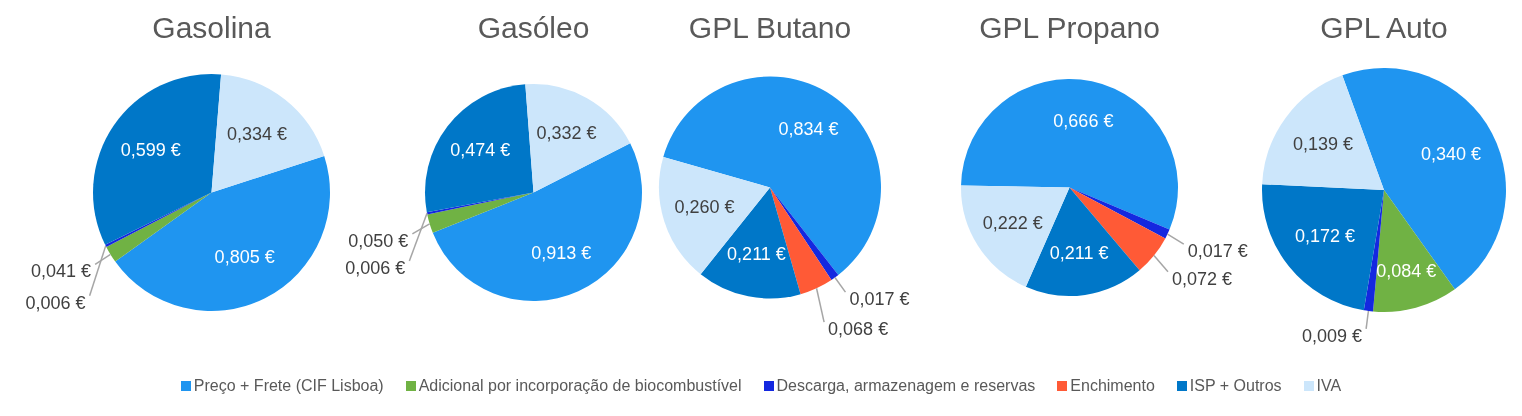 This screenshot has height=416, width=1522. I want to click on data-label: 0,260 €, so click(704, 207).